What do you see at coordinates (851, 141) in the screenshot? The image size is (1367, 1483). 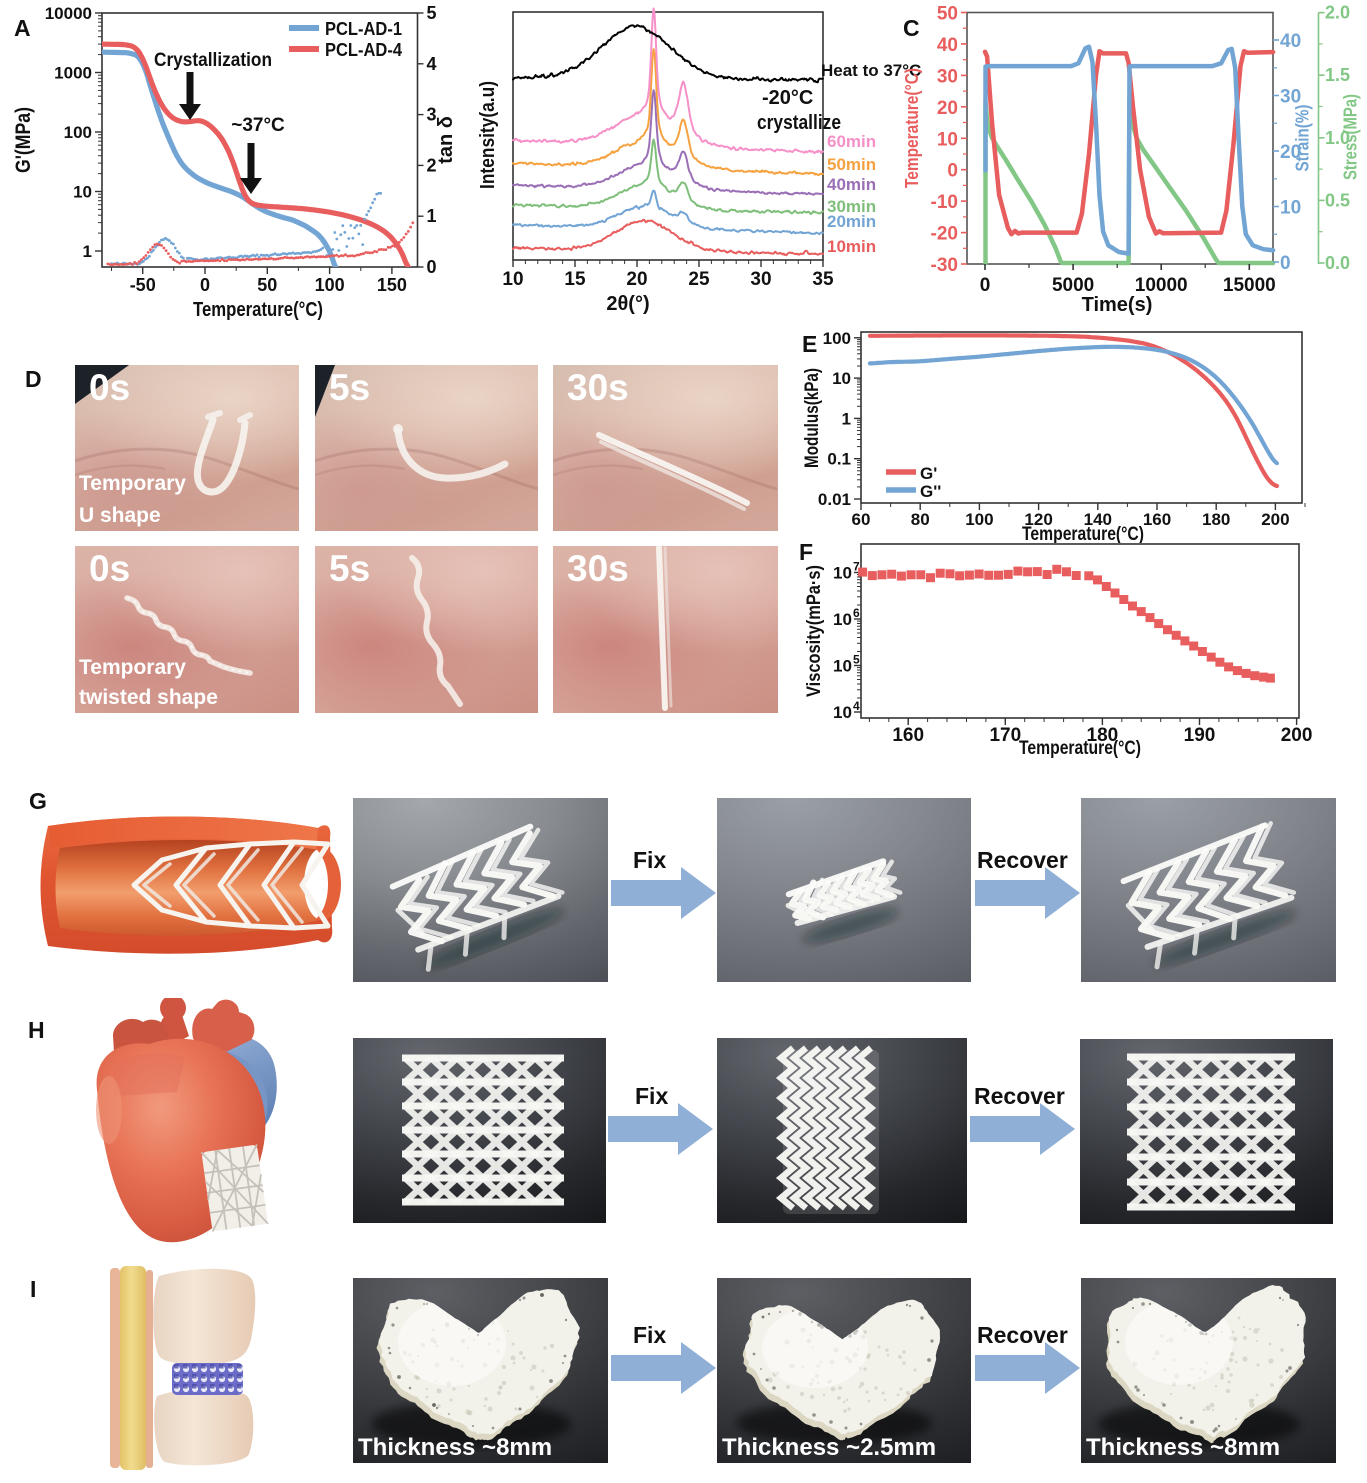 I see `svg-text: 60min` at bounding box center [851, 141].